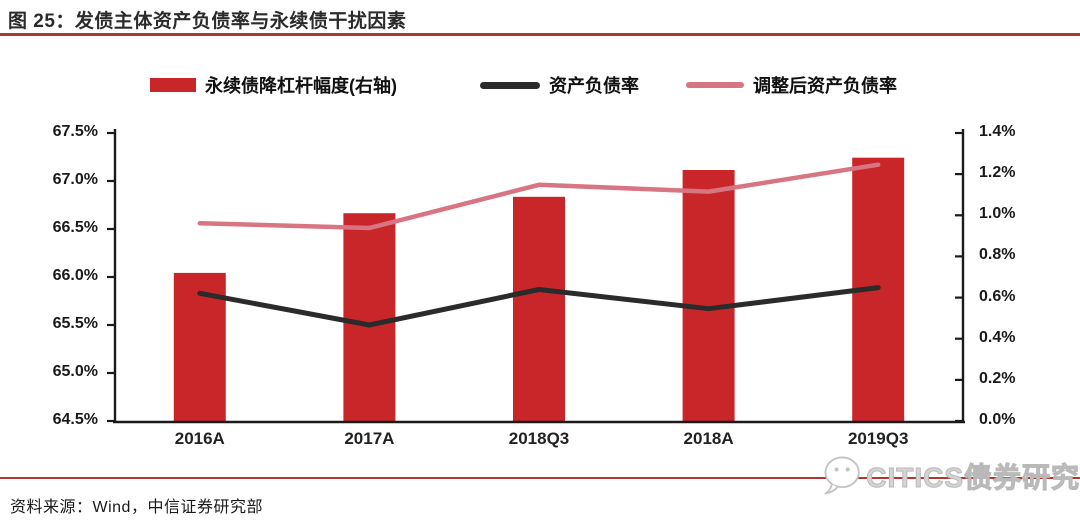 This screenshot has width=1080, height=526. Describe the element at coordinates (540, 34) in the screenshot. I see `title-underline` at that location.